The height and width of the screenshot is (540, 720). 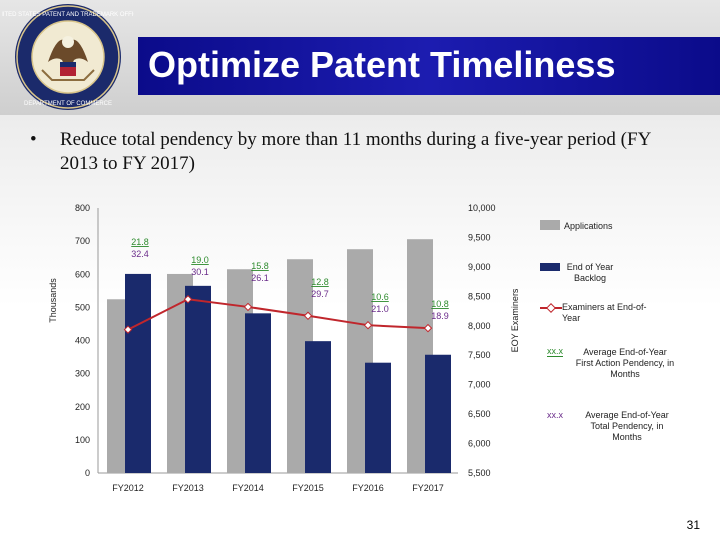 I want to click on slide-title: Optimize Patent Timeliness, so click(x=382, y=64).